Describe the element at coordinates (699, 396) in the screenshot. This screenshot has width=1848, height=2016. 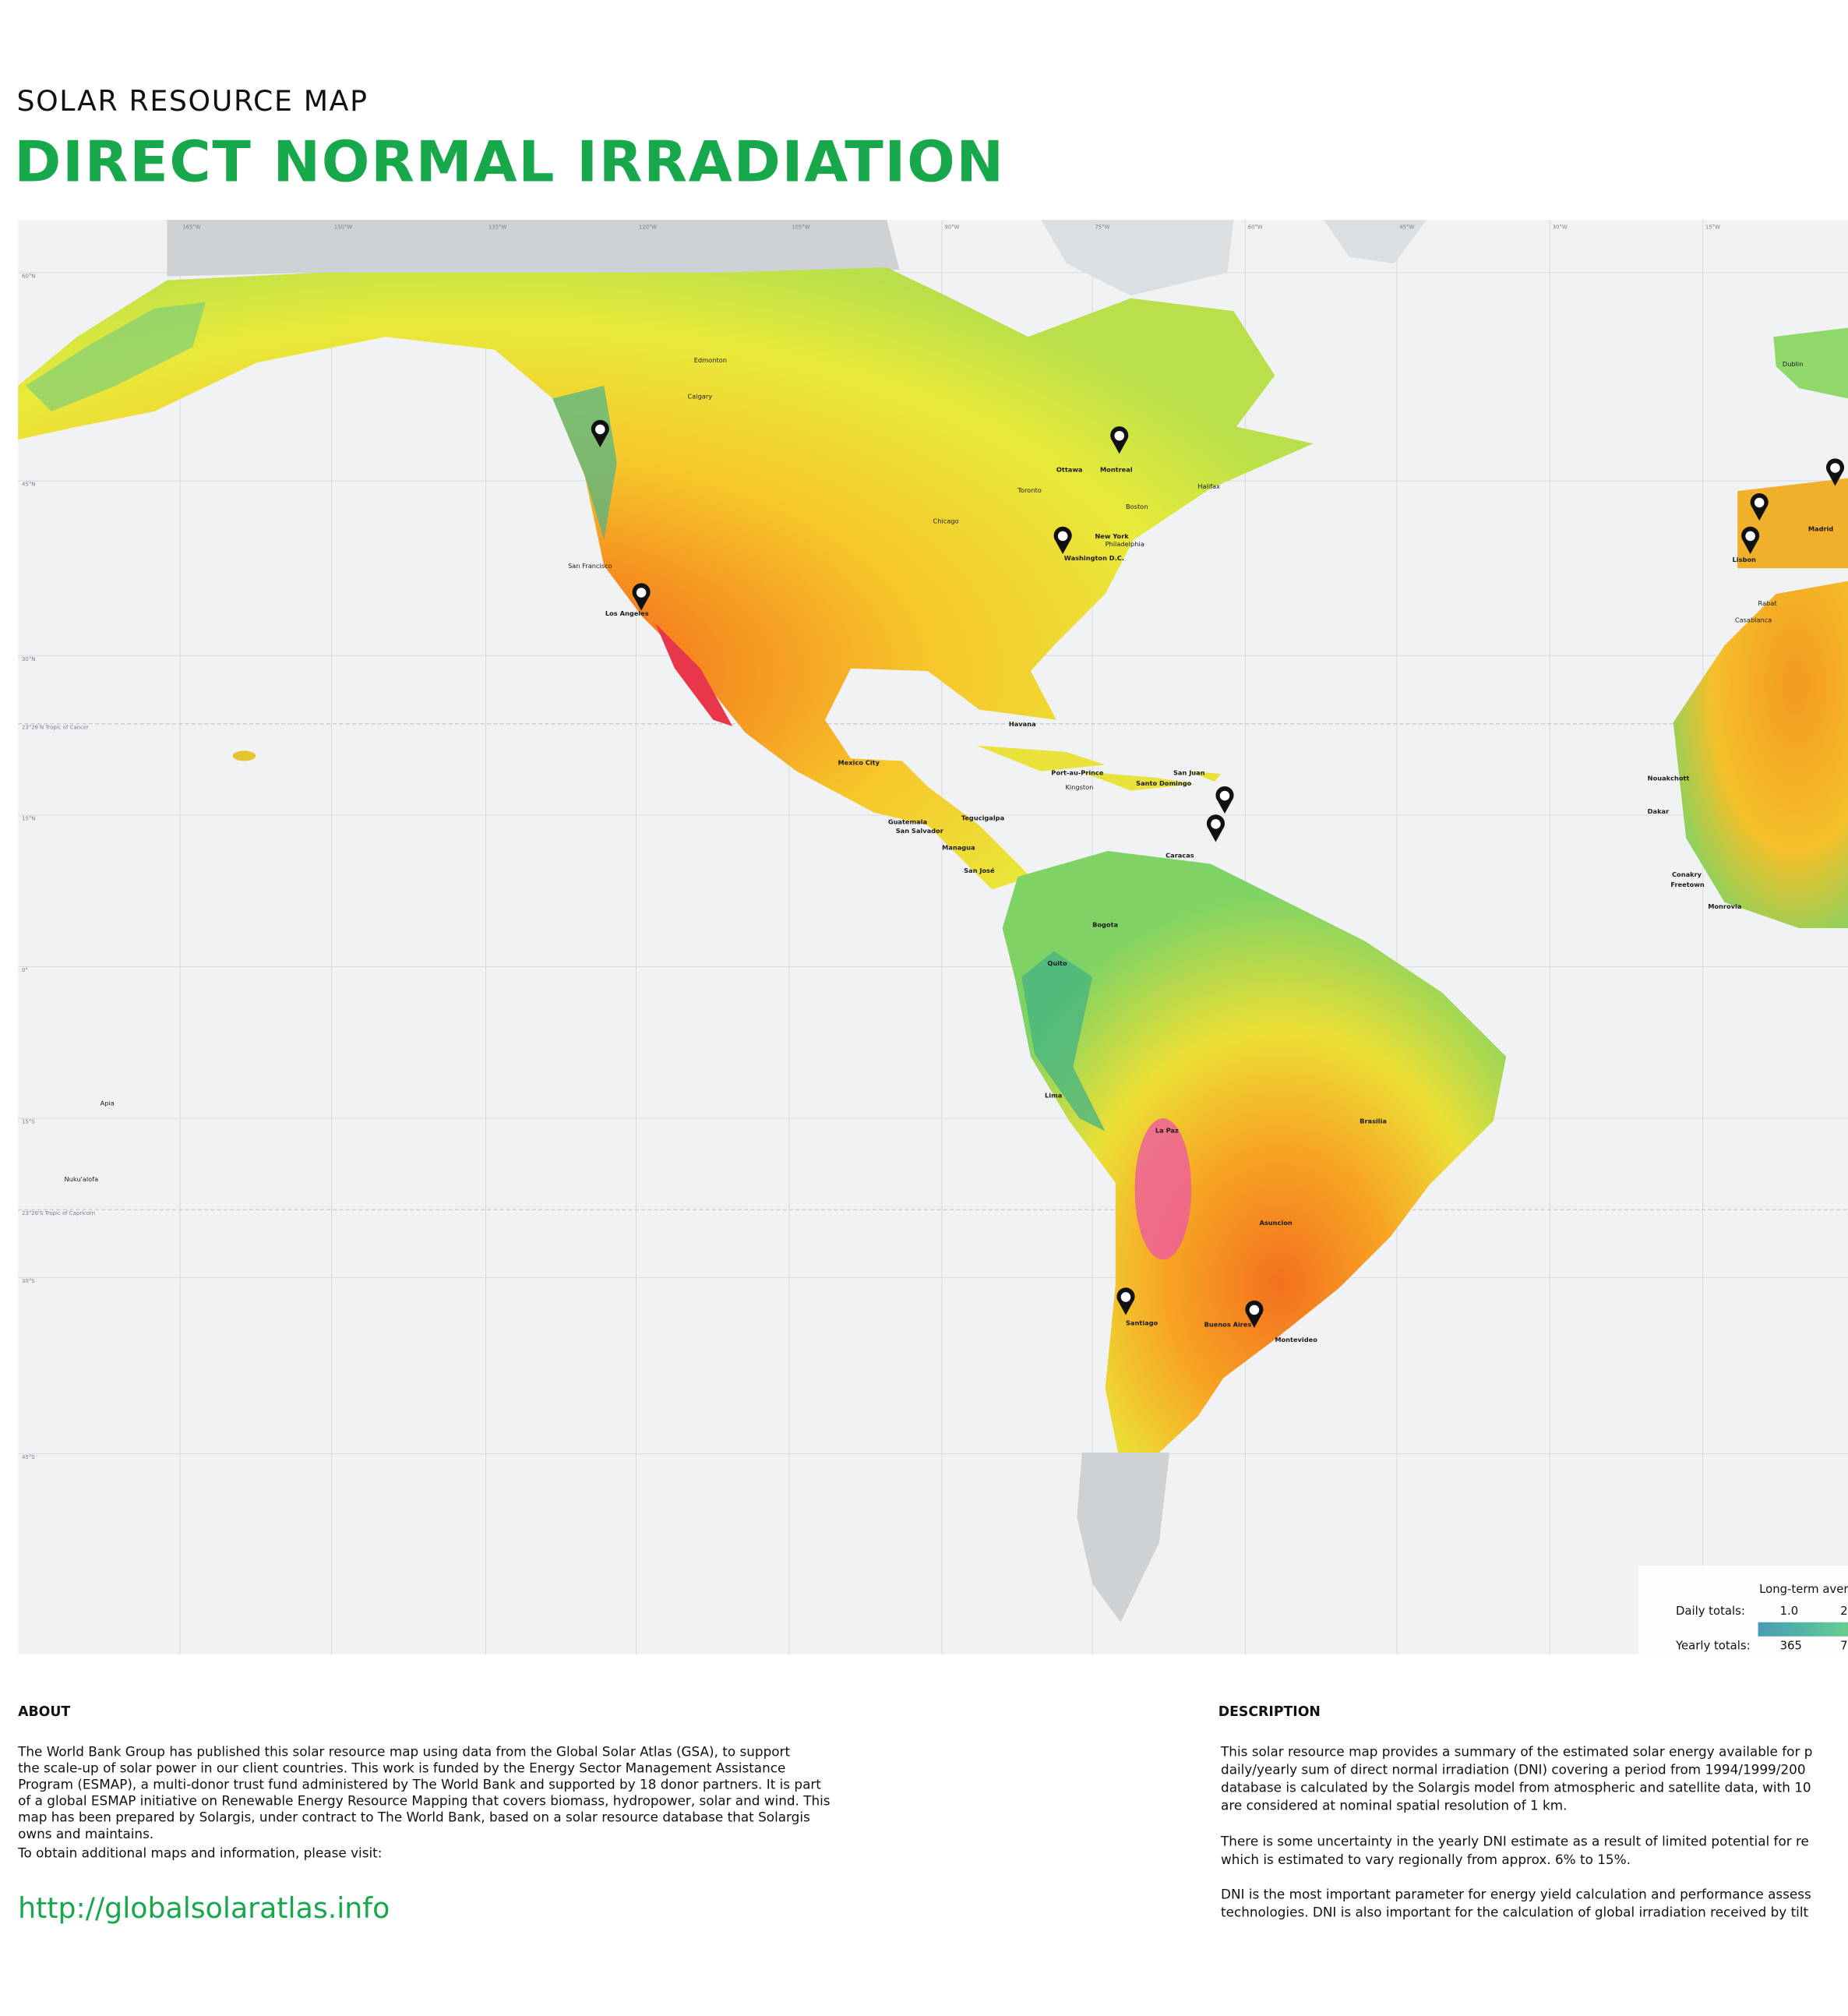
I see `city-label: Calgary` at that location.